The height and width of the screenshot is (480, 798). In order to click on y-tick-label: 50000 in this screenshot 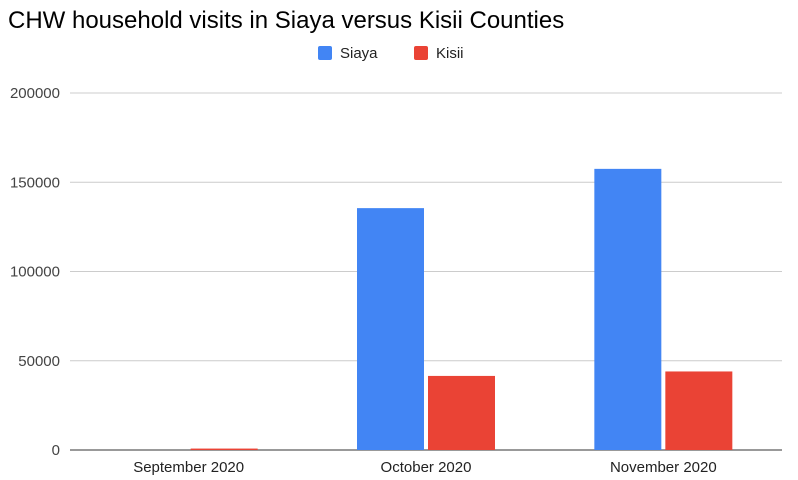, I will do `click(39, 361)`.